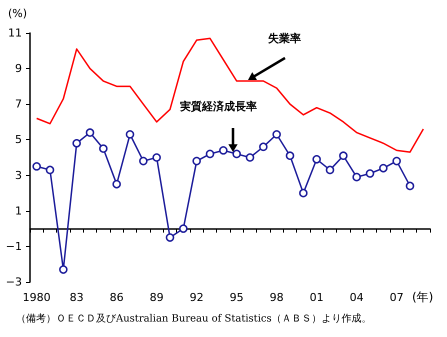  What do you see at coordinates (77, 297) in the screenshot?
I see `x-tick-label: 83` at bounding box center [77, 297].